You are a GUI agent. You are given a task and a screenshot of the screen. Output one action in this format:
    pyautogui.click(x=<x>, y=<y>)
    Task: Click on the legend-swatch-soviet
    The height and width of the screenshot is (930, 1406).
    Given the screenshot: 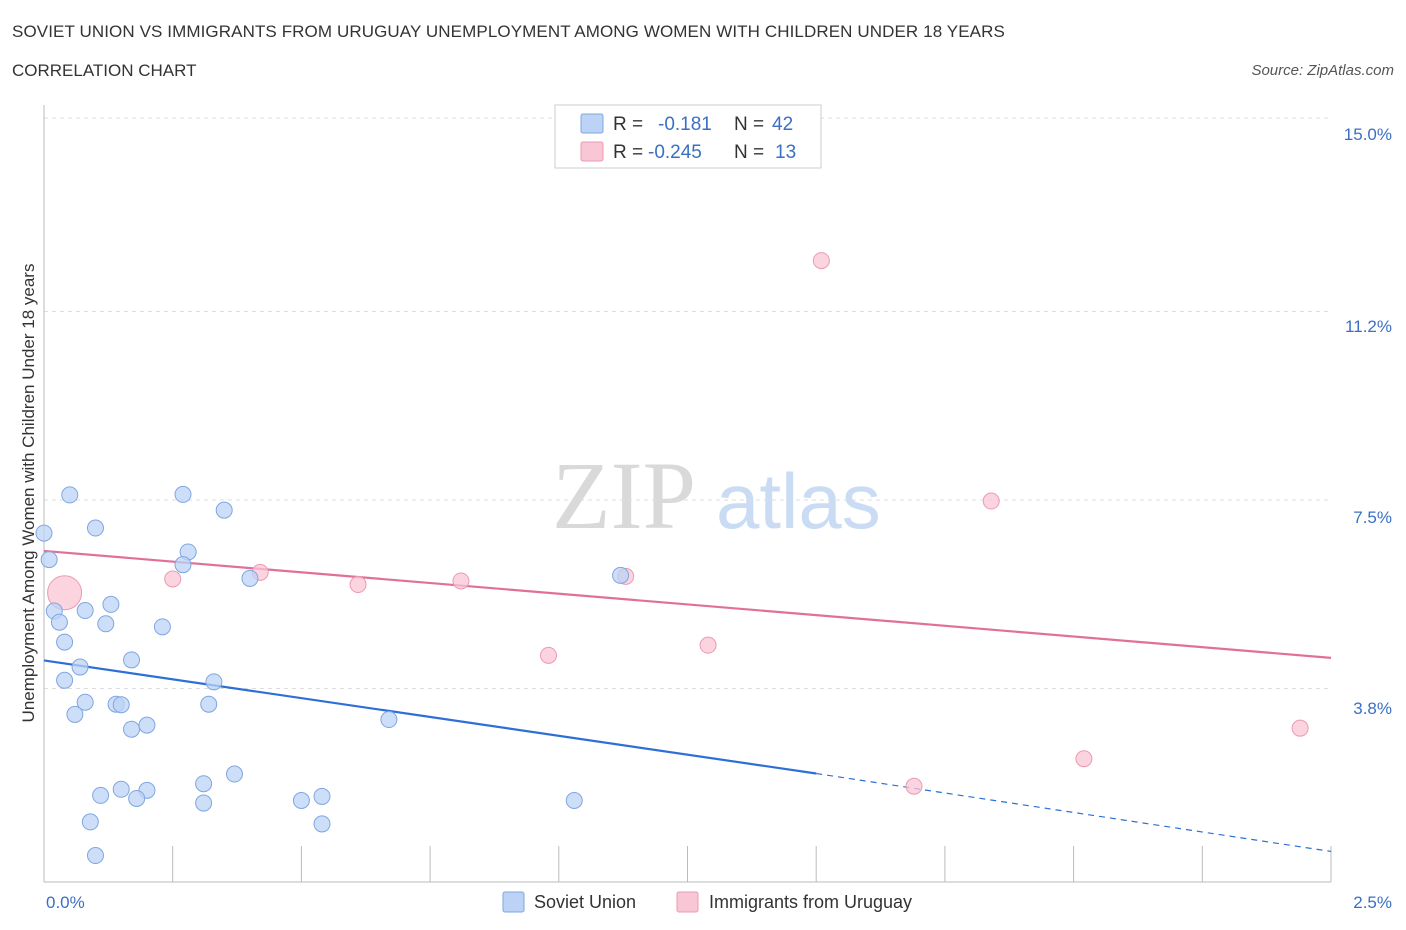 What is the action you would take?
    pyautogui.click(x=513, y=902)
    